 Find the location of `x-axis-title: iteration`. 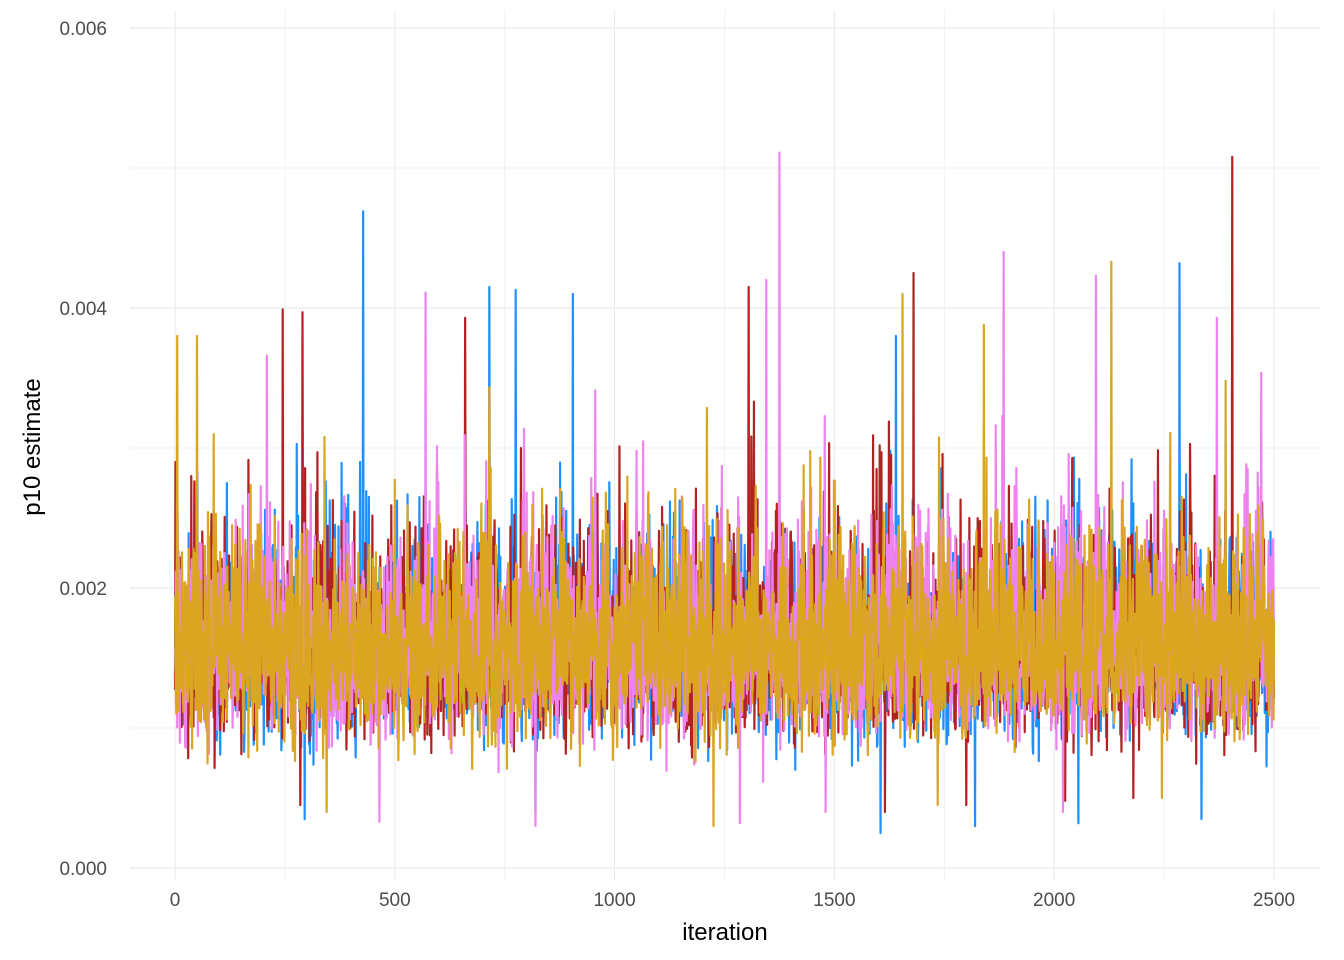

x-axis-title: iteration is located at coordinates (724, 932).